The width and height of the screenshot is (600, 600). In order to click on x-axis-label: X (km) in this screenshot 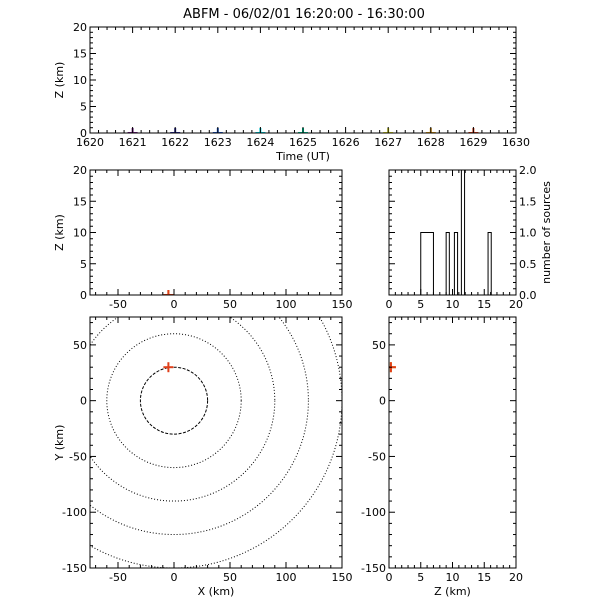, I will do `click(216, 591)`.